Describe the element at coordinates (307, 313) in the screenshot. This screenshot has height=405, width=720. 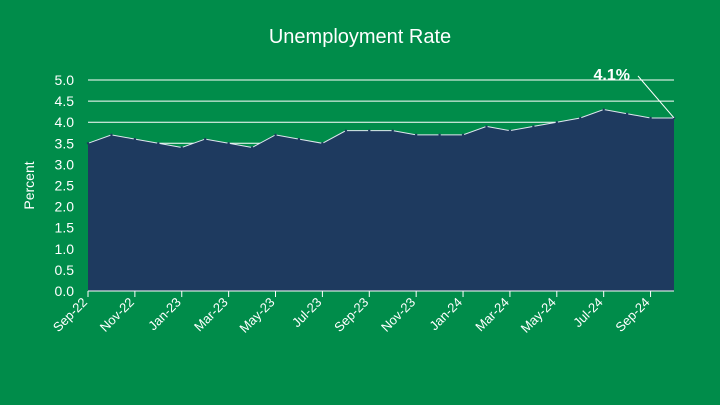
I see `x-tick-label: Jul-23` at that location.